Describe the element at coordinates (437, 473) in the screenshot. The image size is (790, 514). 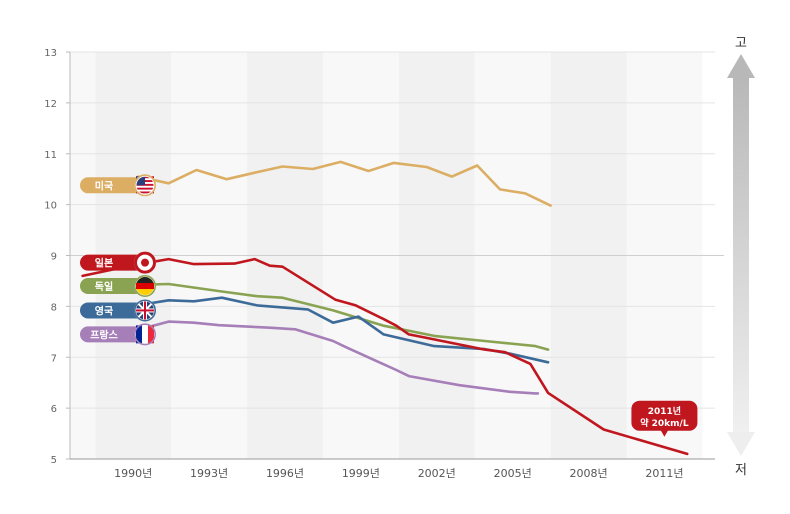
I see `x-tick-label: 2002년` at that location.